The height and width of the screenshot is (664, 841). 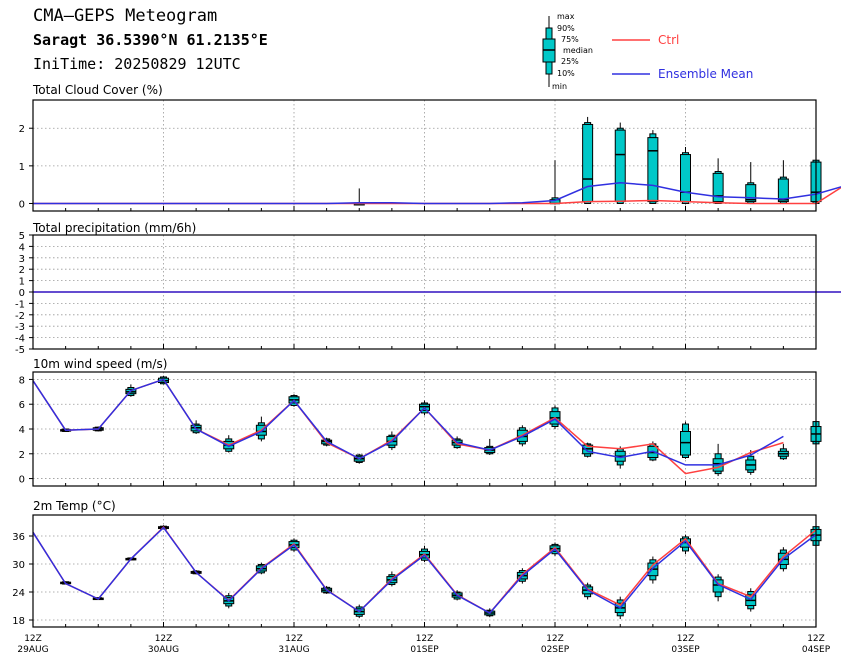 I want to click on x-date-label: 31AUG, so click(x=293, y=650).